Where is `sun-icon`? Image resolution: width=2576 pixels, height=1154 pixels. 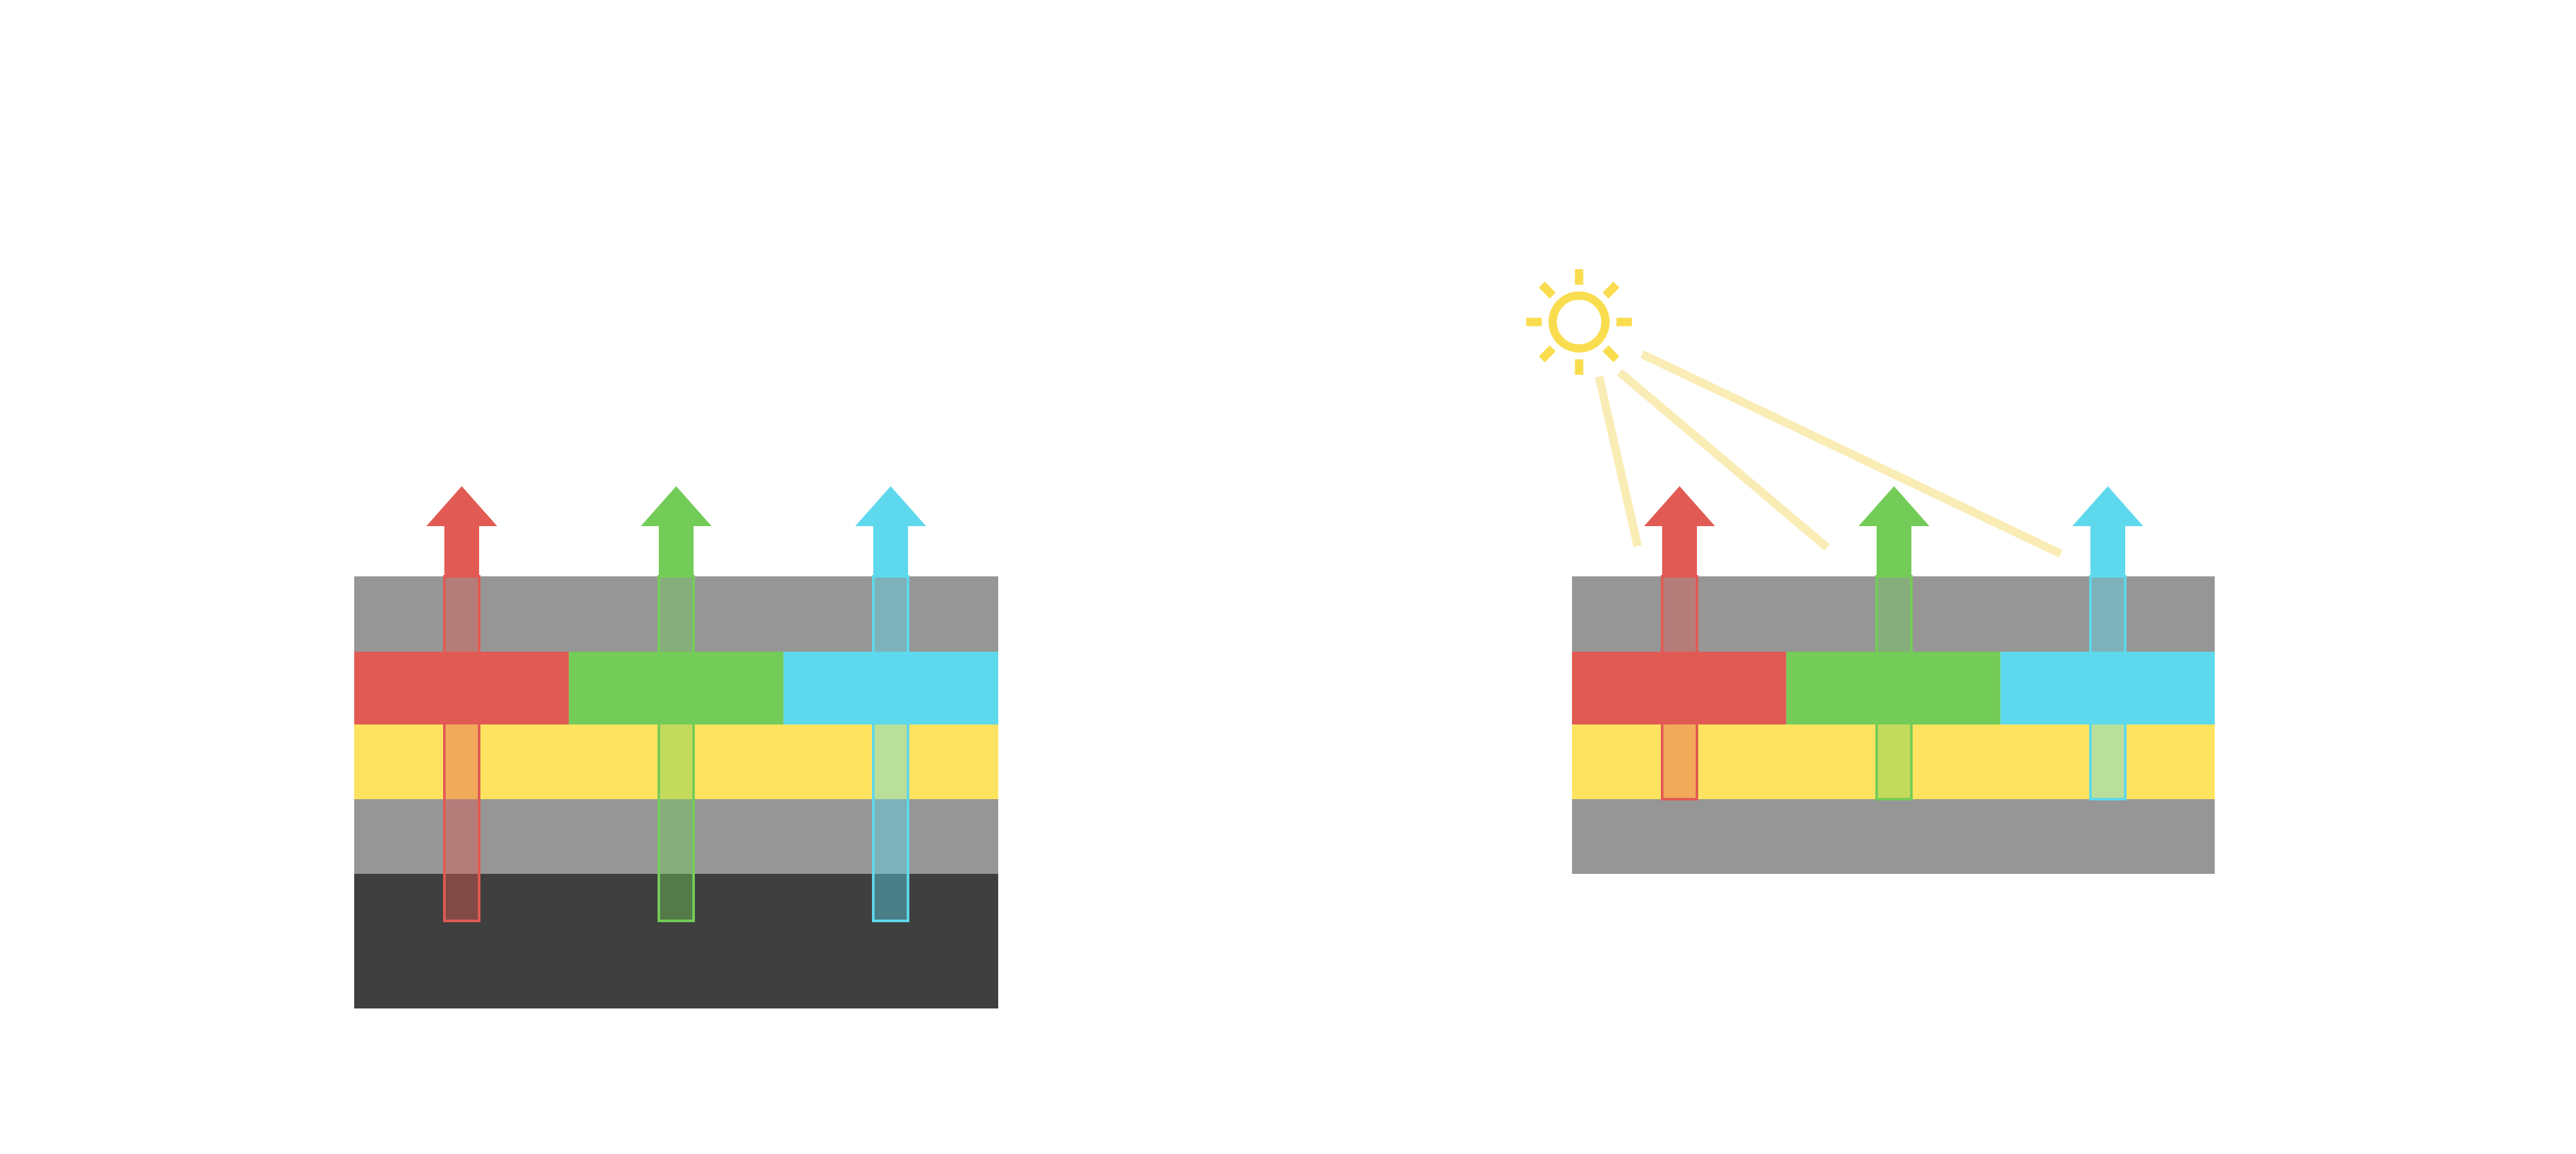 sun-icon is located at coordinates (1579, 322).